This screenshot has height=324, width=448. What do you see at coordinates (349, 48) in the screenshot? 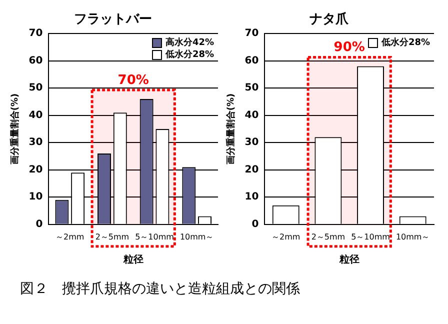
I see `band-label: 90%` at bounding box center [349, 48].